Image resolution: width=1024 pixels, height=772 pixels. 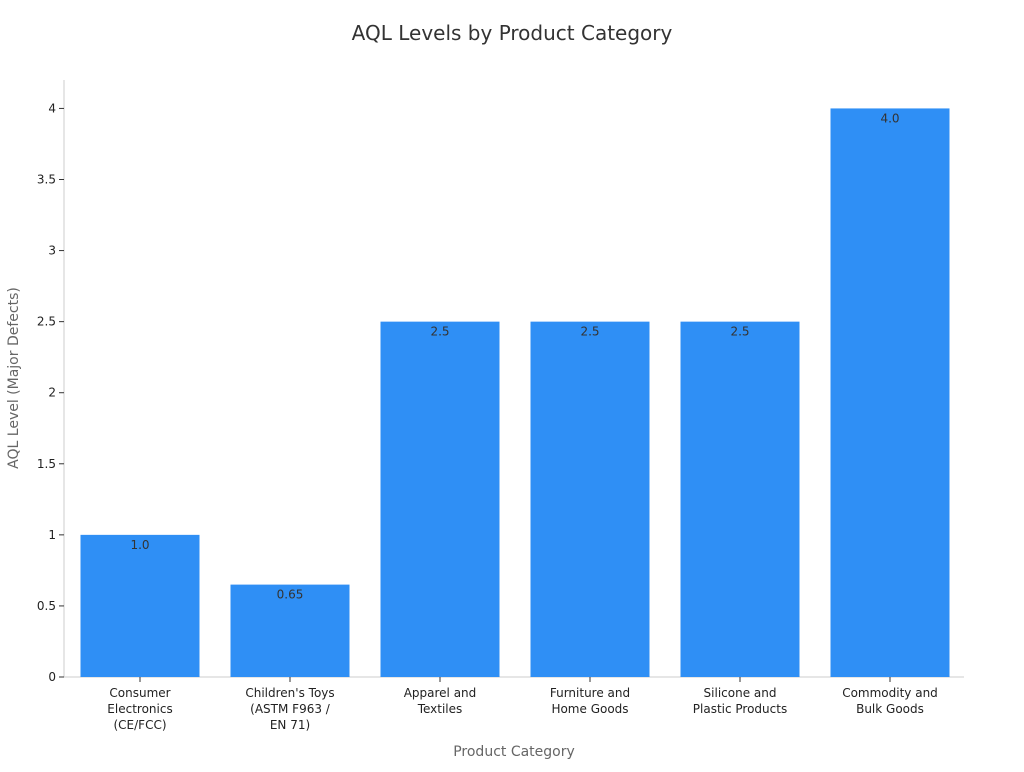 What do you see at coordinates (590, 701) in the screenshot?
I see `x-tick-label: Furniture and Home Goods` at bounding box center [590, 701].